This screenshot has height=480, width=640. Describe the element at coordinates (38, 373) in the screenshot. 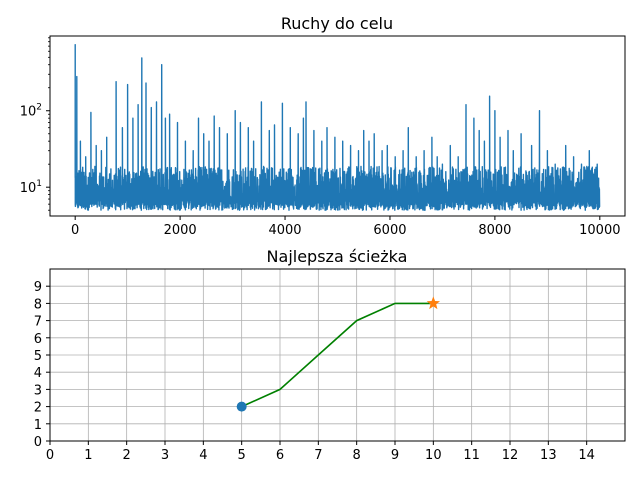

I see `y-tick-label: 4` at that location.